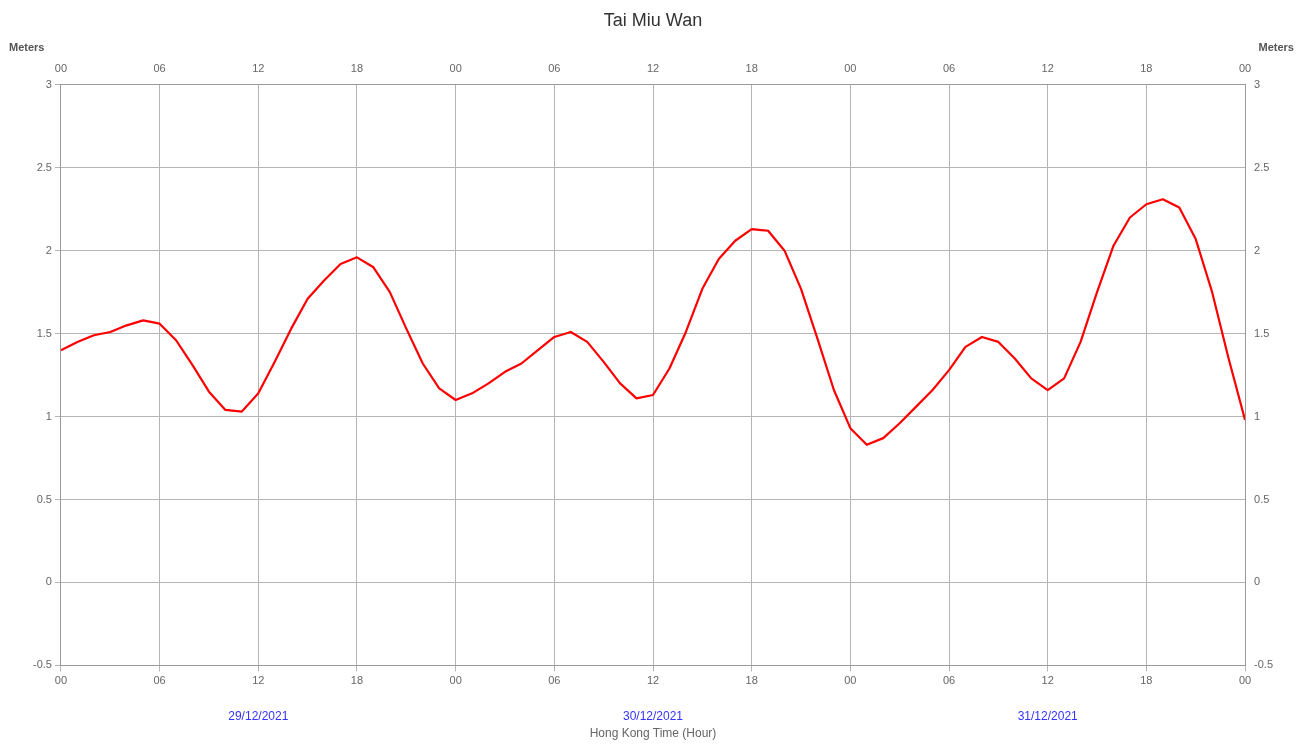 The width and height of the screenshot is (1306, 749). I want to click on chart-title: Tai Miu Wan, so click(653, 19).